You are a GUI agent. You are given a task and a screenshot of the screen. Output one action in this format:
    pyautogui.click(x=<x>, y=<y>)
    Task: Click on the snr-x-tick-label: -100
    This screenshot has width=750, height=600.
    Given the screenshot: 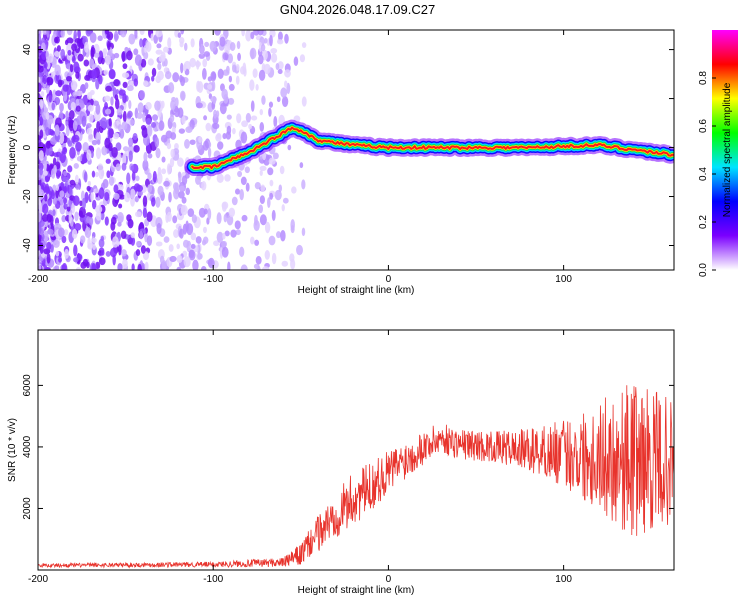 What is the action you would take?
    pyautogui.click(x=213, y=579)
    